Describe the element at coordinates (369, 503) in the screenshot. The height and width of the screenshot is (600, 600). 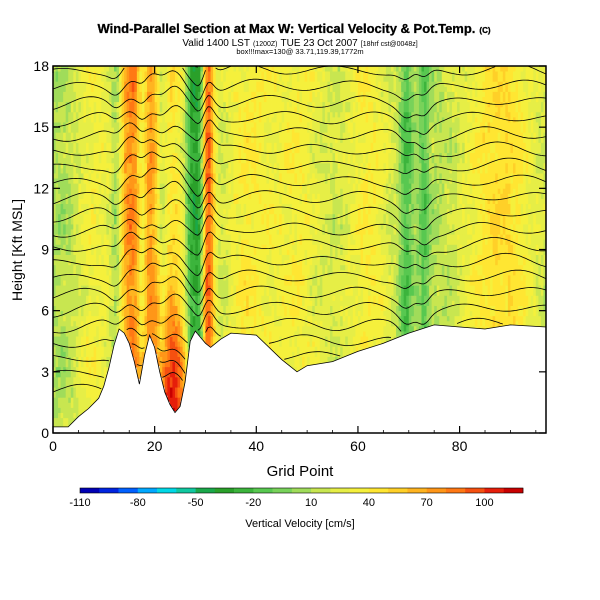
I see `colorbar-tick-label: 40` at that location.